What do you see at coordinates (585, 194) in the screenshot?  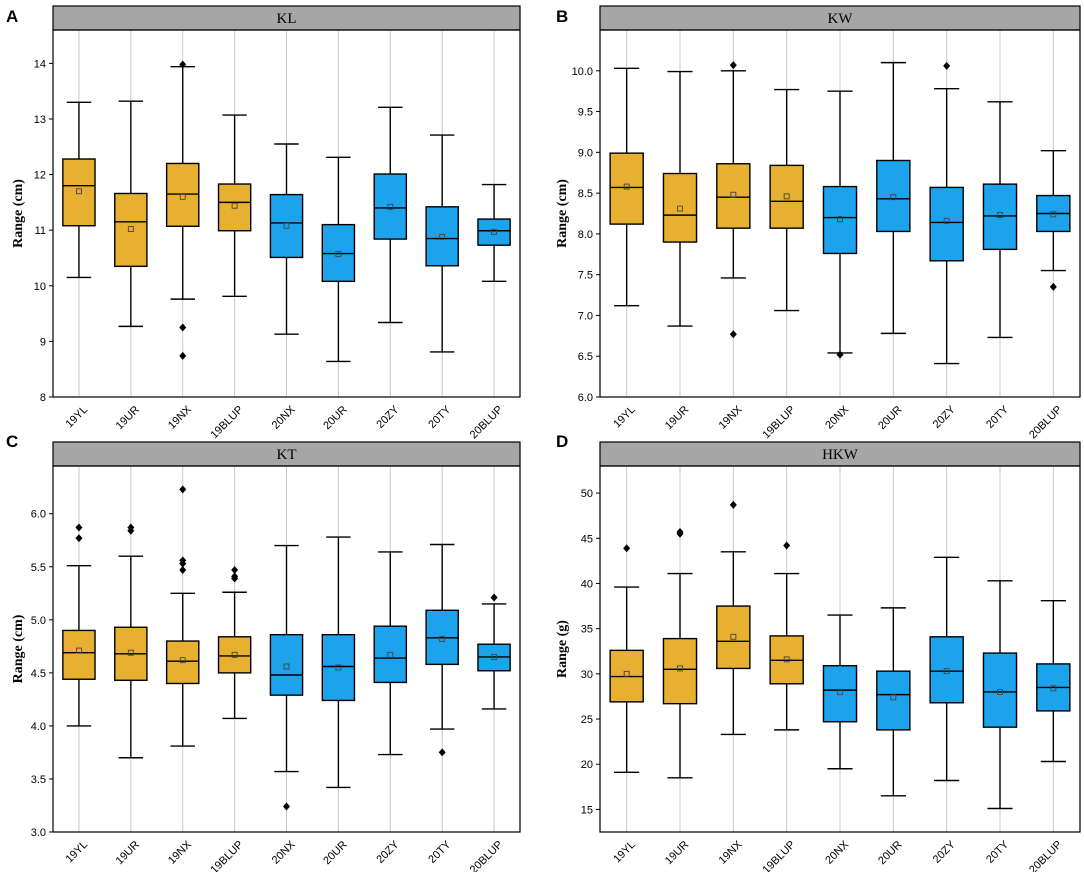 I see `y-tick-label: 8.5` at bounding box center [585, 194].